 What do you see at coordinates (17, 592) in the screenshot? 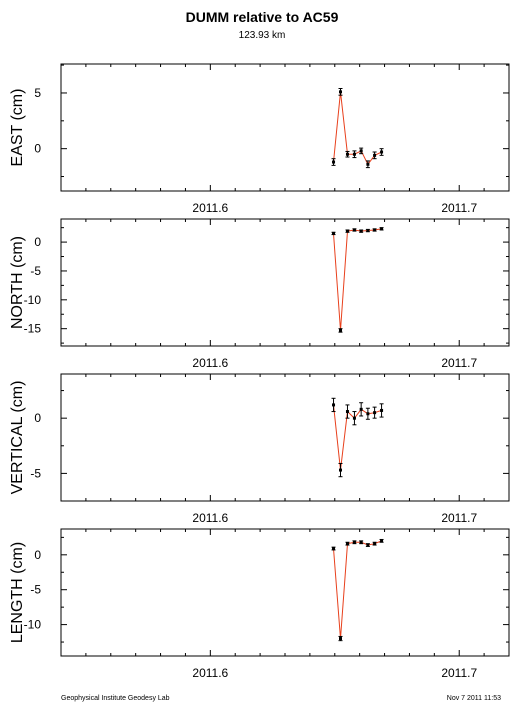
I see `y-axis-label: LENGTH (cm)` at bounding box center [17, 592].